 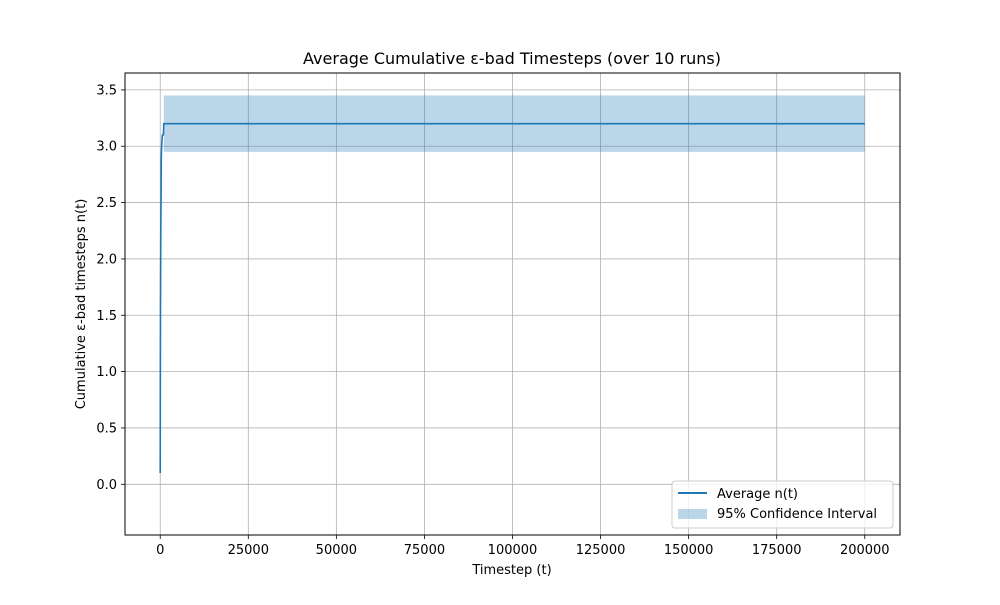 I want to click on x-tick-label: 100000, so click(x=513, y=550).